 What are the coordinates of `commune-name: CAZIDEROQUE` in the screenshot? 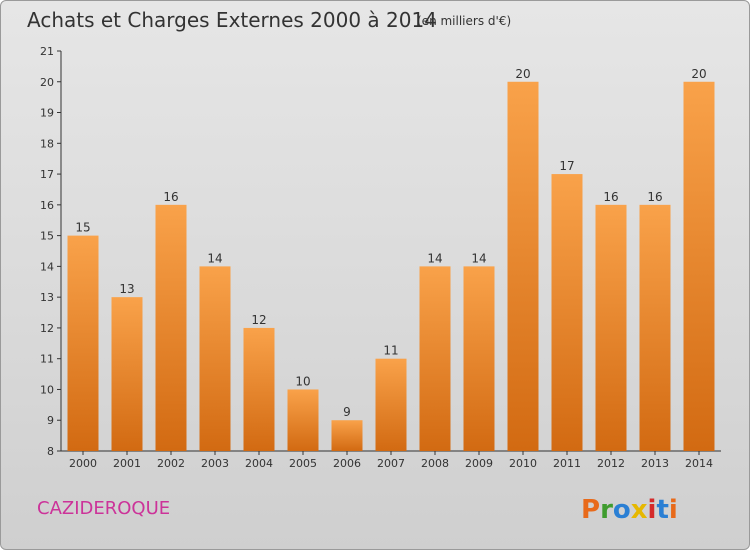 It's located at (103, 508).